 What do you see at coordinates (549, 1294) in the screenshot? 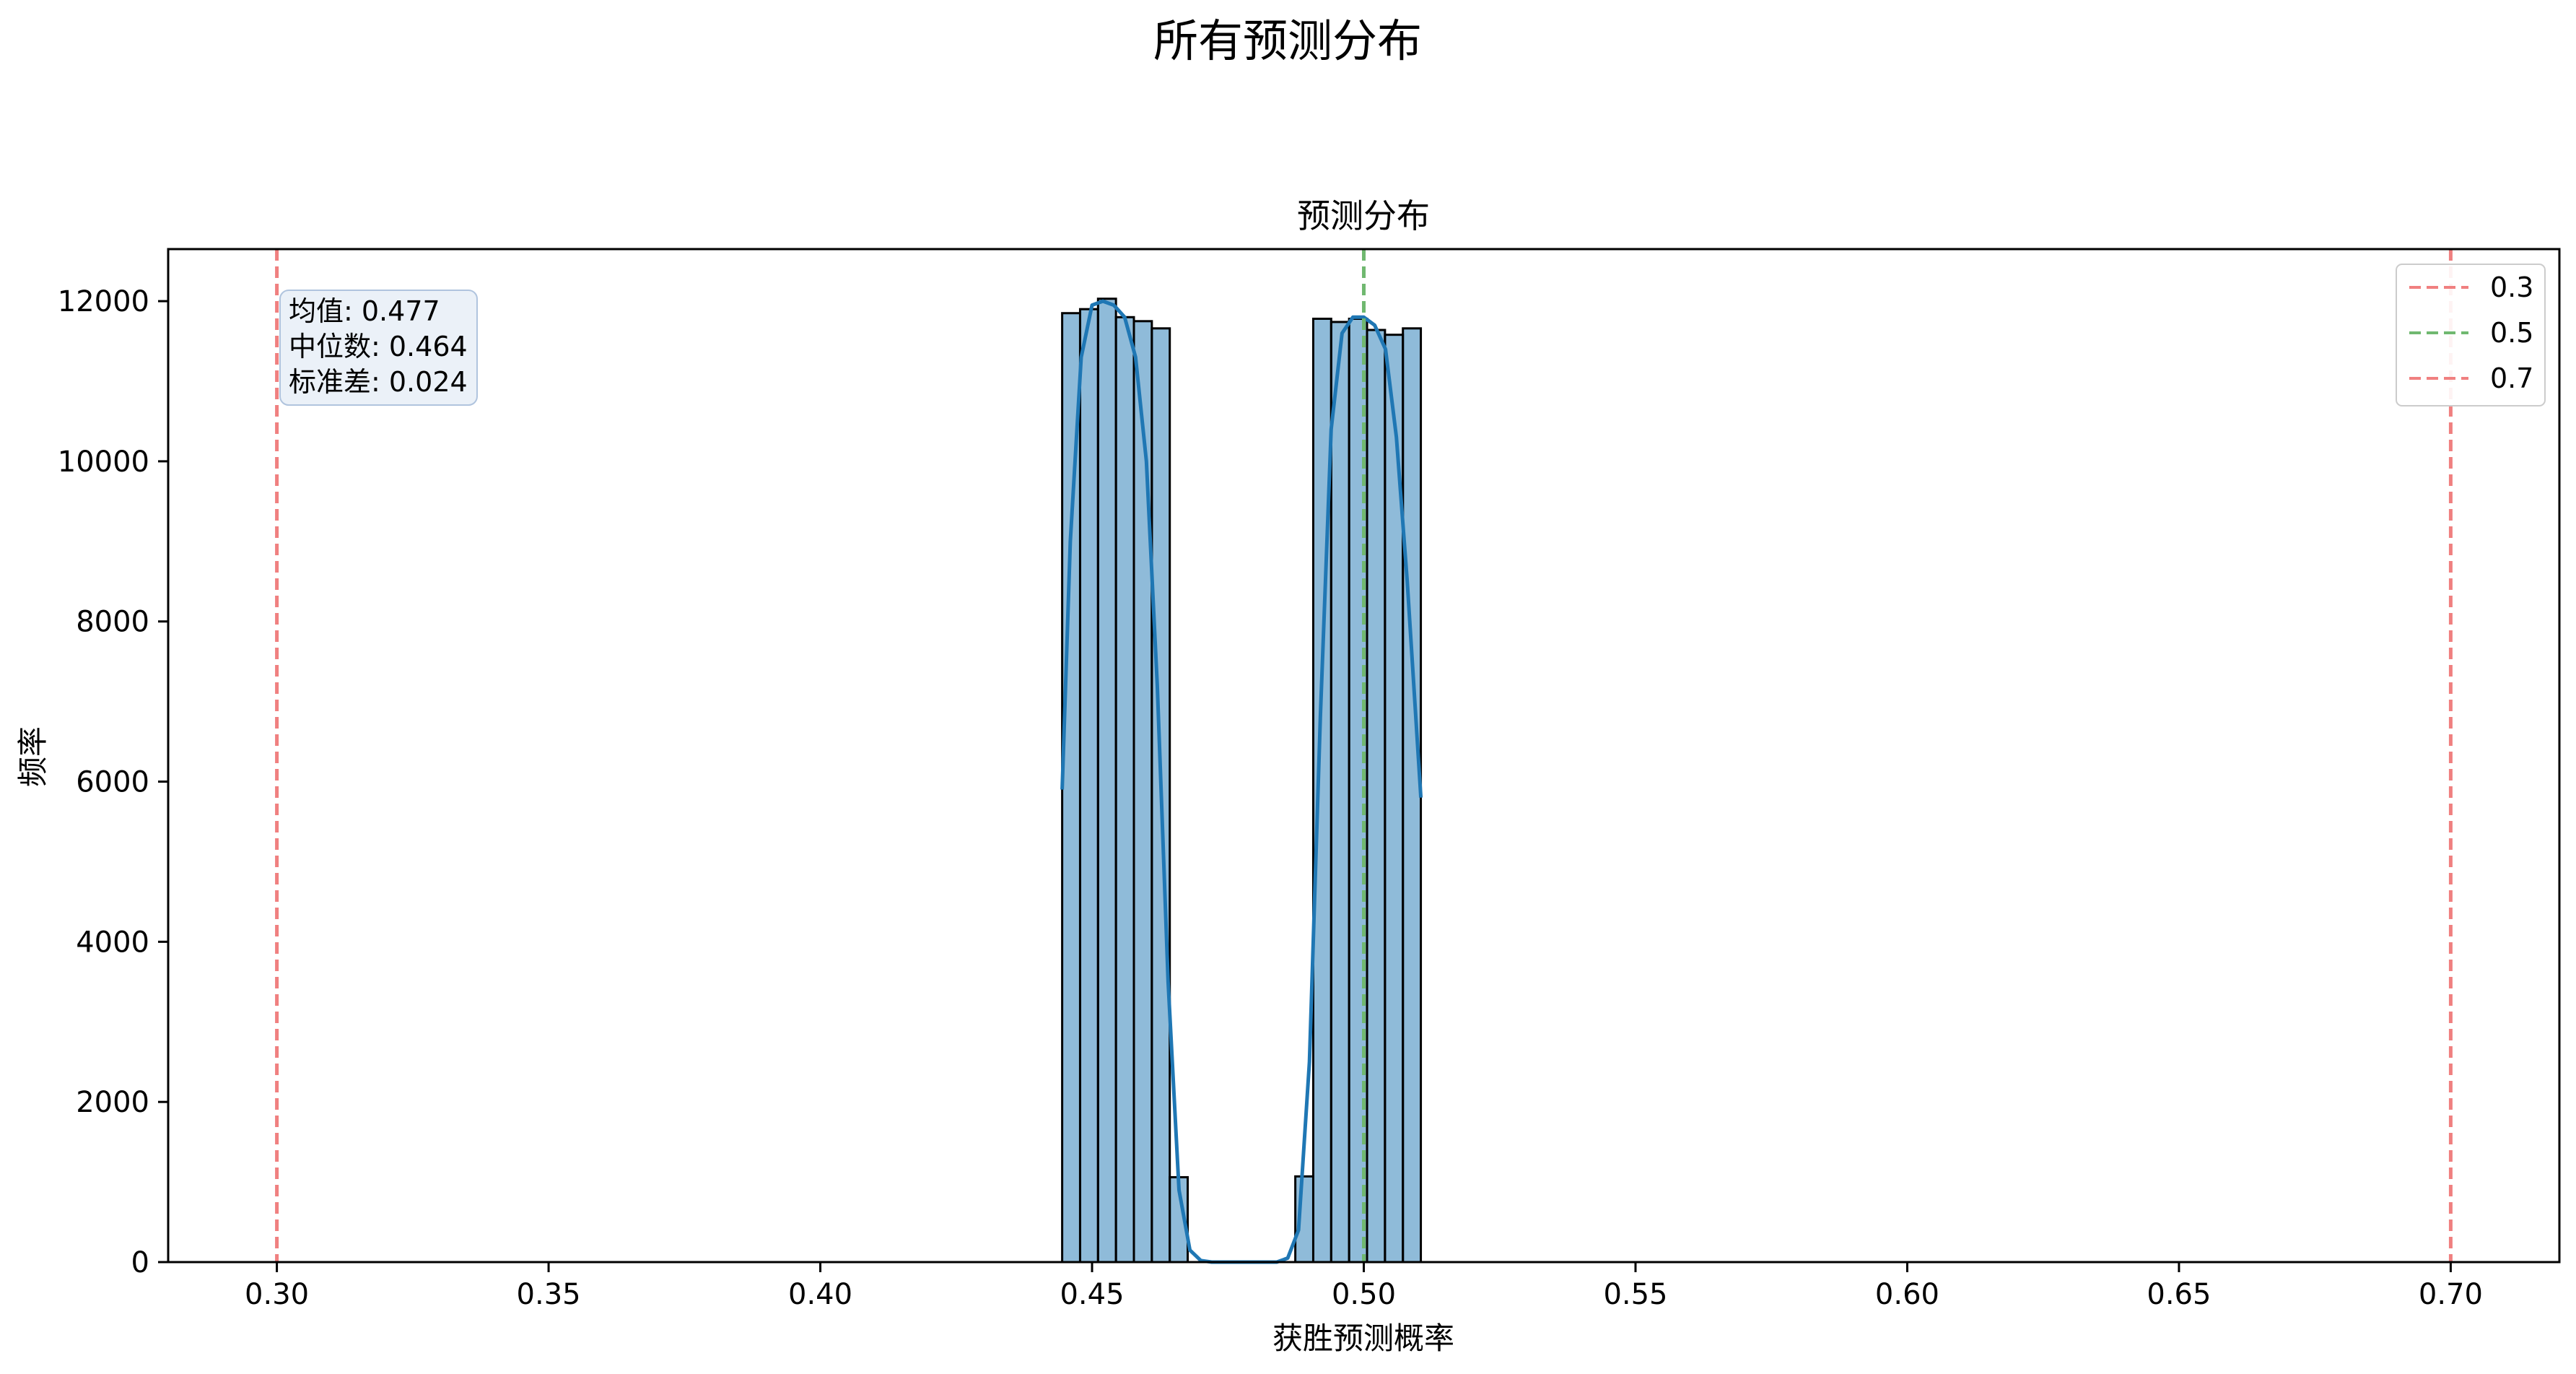
I see `x-tick-label: 0.35` at bounding box center [549, 1294].